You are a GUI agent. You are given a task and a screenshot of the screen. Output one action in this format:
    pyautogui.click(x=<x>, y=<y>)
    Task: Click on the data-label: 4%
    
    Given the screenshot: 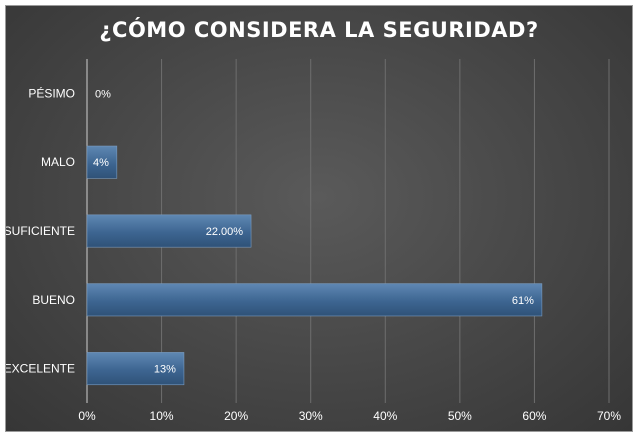 What is the action you would take?
    pyautogui.click(x=101, y=163)
    